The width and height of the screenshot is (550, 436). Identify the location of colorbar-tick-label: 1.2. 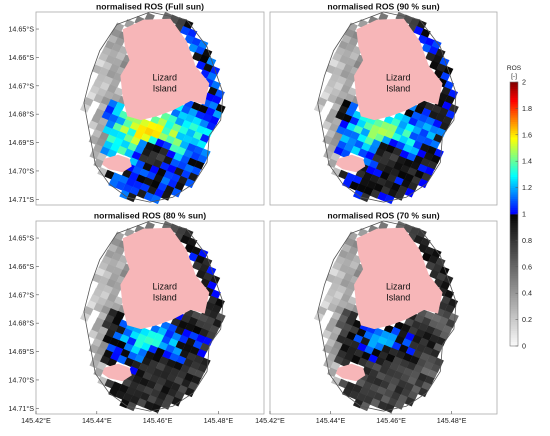
(527, 187).